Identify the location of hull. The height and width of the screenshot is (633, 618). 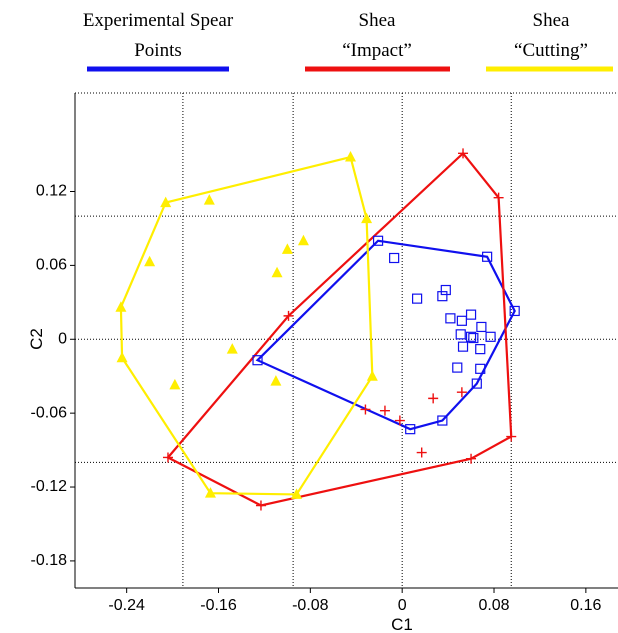
(385, 335).